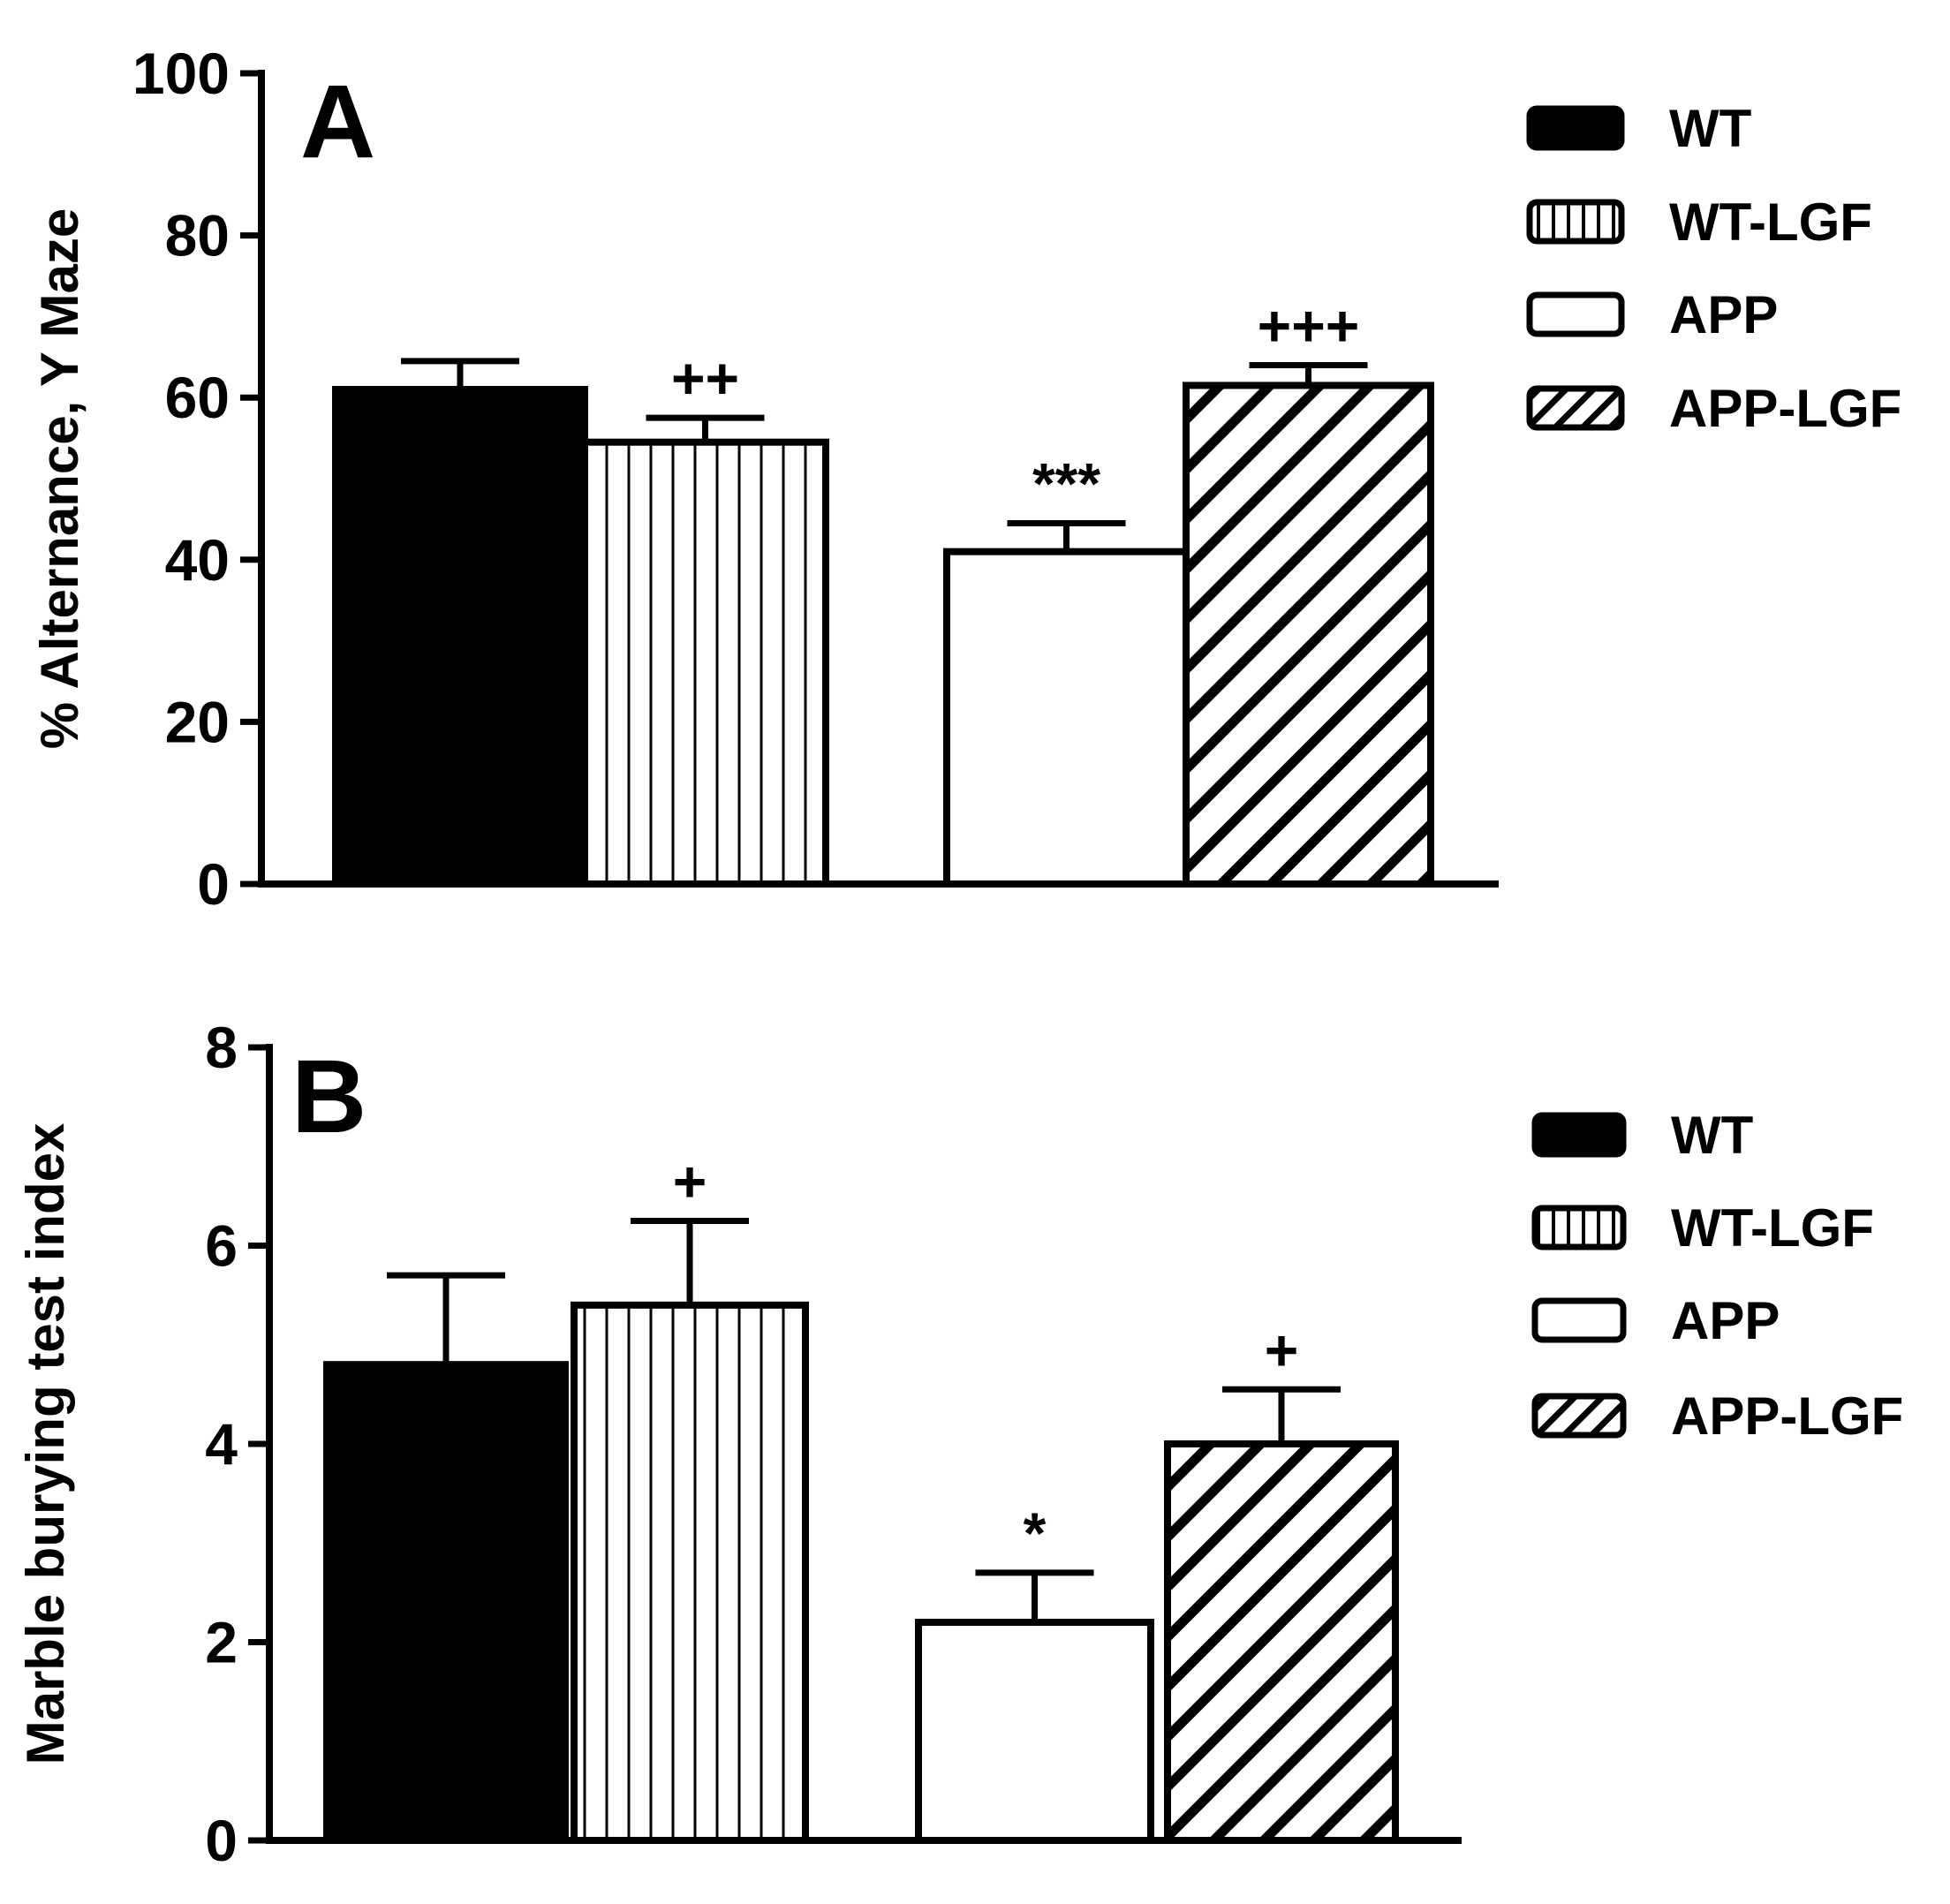  I want to click on y-tick-label: 40, so click(197, 560).